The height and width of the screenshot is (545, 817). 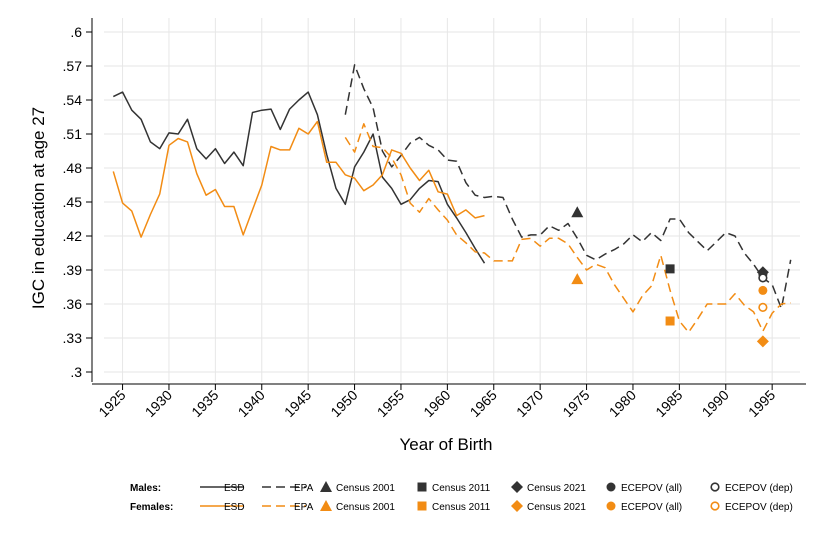 What do you see at coordinates (668, 403) in the screenshot?
I see `x-tick-label: 1985` at bounding box center [668, 403].